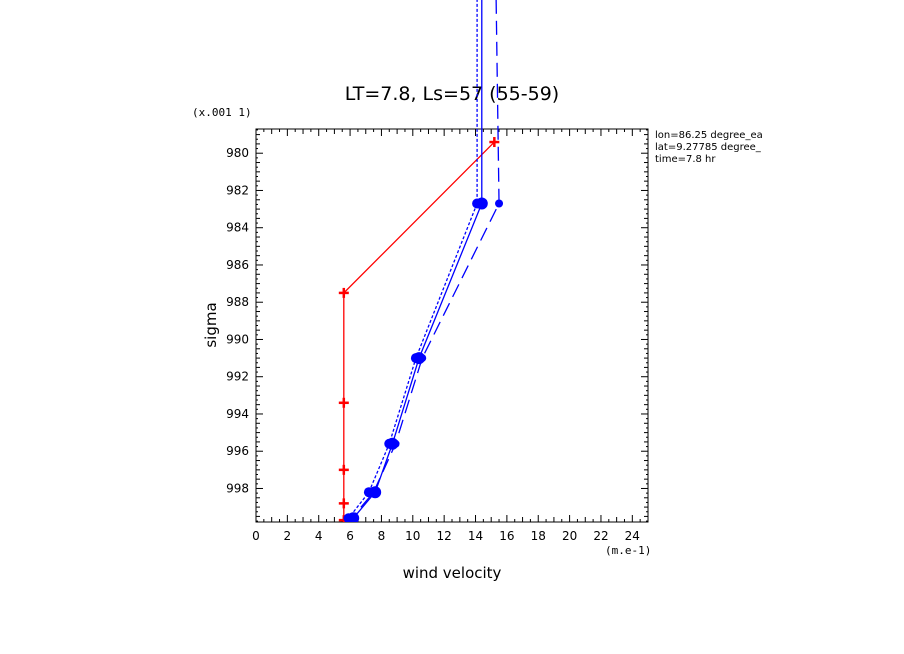 This screenshot has height=654, width=904. I want to click on y-axis-label: sigma, so click(211, 324).